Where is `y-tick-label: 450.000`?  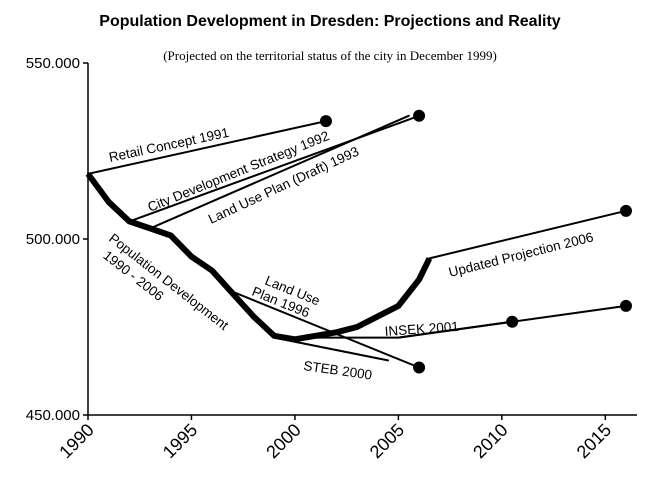 y-tick-label: 450.000 is located at coordinates (53, 415).